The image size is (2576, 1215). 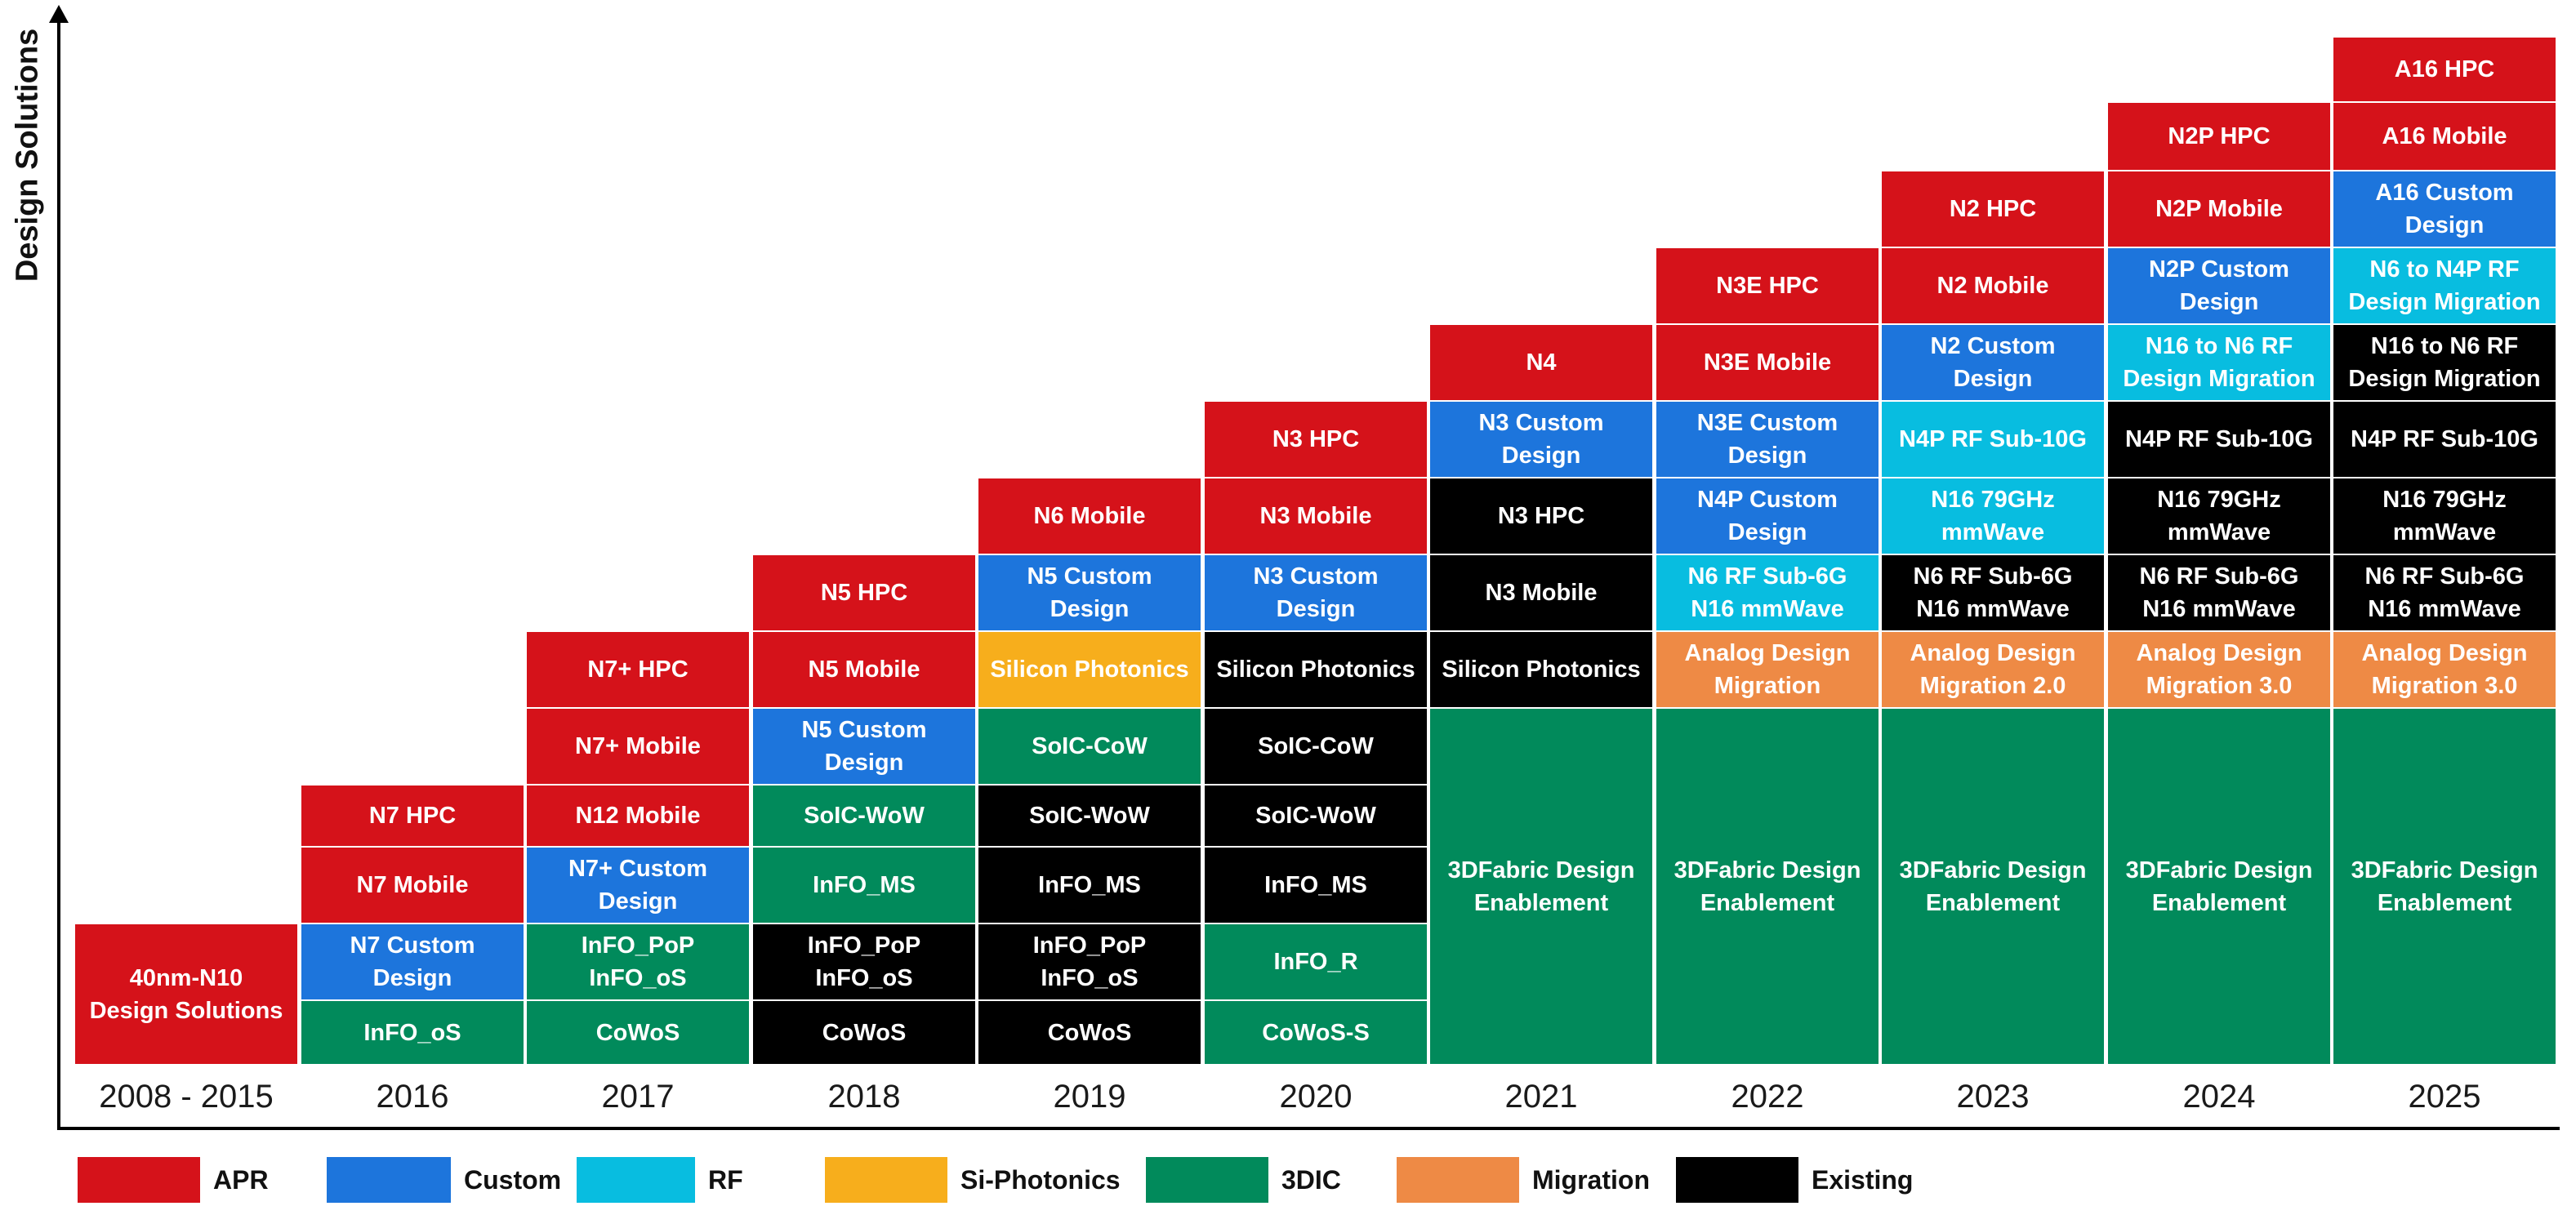 What do you see at coordinates (1993, 362) in the screenshot?
I see `roadmap-cell: N2 Custom Design` at bounding box center [1993, 362].